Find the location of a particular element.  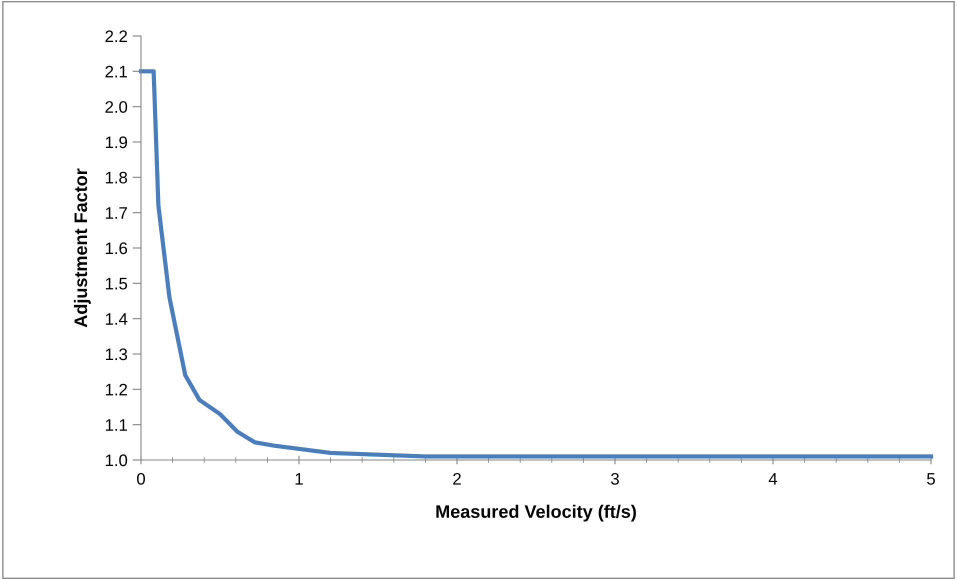

y-tick-label: 2.2 is located at coordinates (116, 36).